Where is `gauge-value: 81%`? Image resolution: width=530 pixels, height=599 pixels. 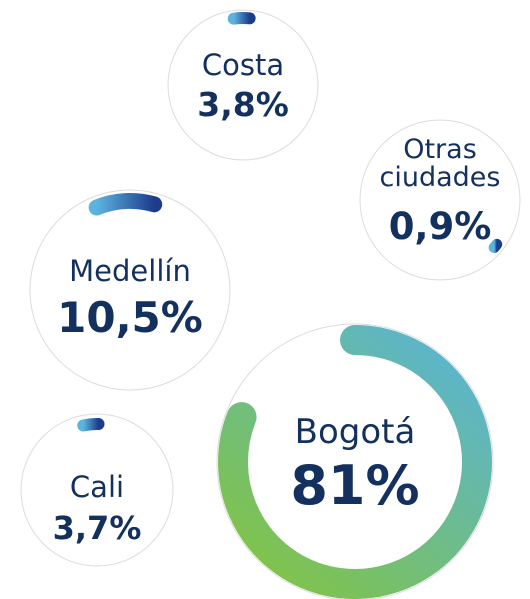 gauge-value: 81% is located at coordinates (355, 485).